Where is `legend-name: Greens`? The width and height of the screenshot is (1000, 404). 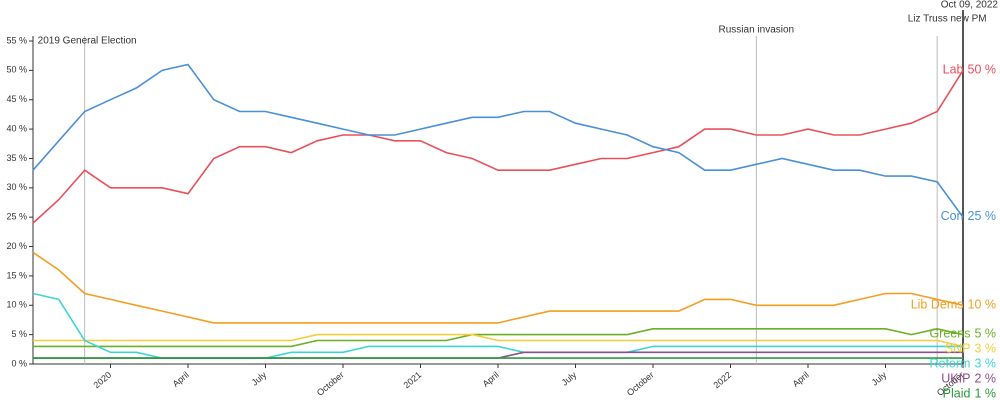
legend-name: Greens is located at coordinates (949, 334).